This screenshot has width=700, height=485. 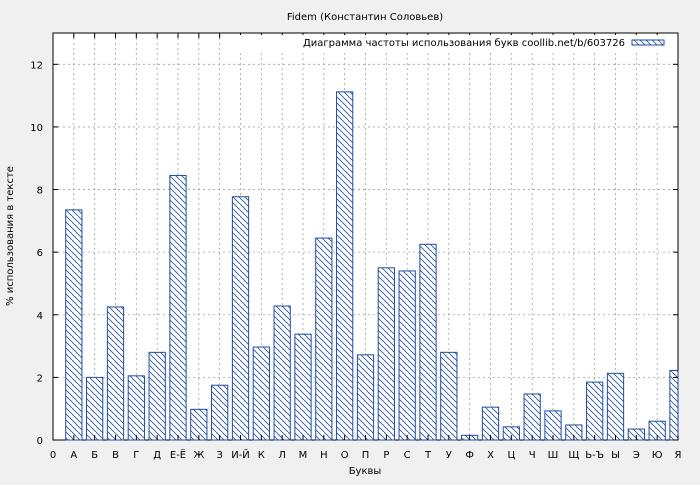 What do you see at coordinates (157, 455) in the screenshot?
I see `x-tick-label: Д` at bounding box center [157, 455].